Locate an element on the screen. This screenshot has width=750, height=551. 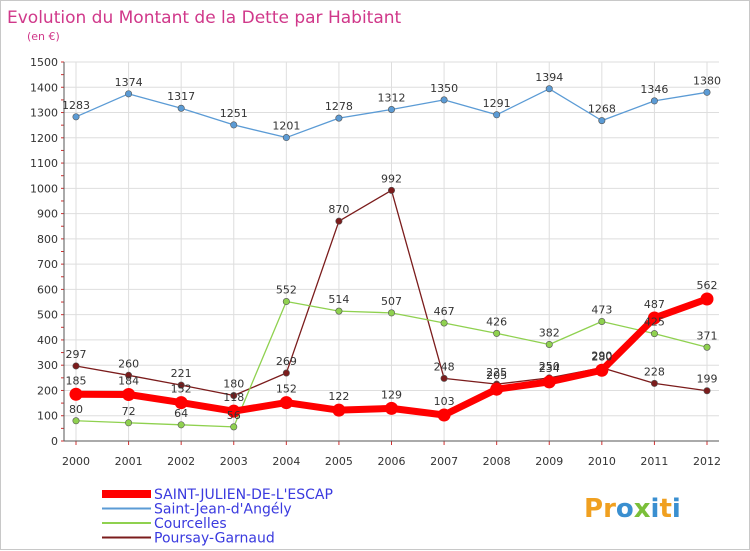
series-3-data-label: 992 is located at coordinates (391, 178).